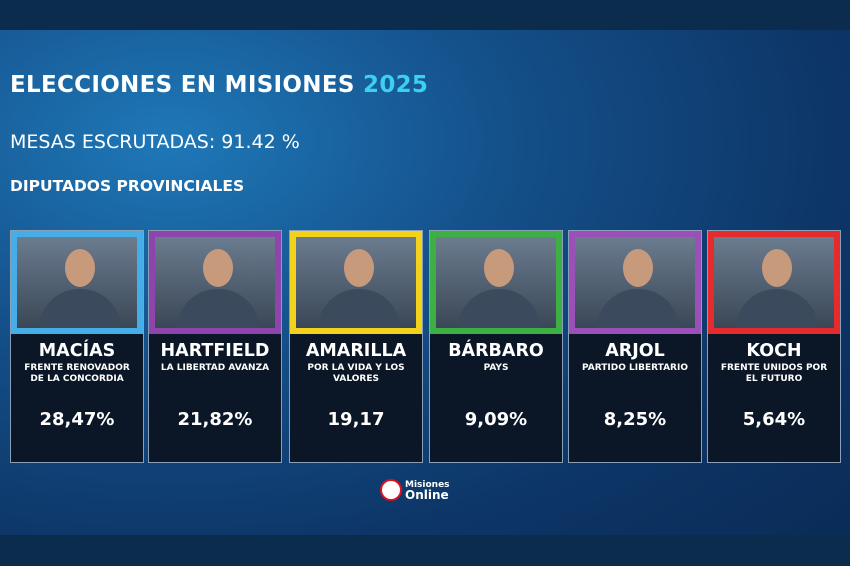 Image resolution: width=850 pixels, height=566 pixels. What do you see at coordinates (356, 351) in the screenshot?
I see `candidate-name: AMARILLA` at bounding box center [356, 351].